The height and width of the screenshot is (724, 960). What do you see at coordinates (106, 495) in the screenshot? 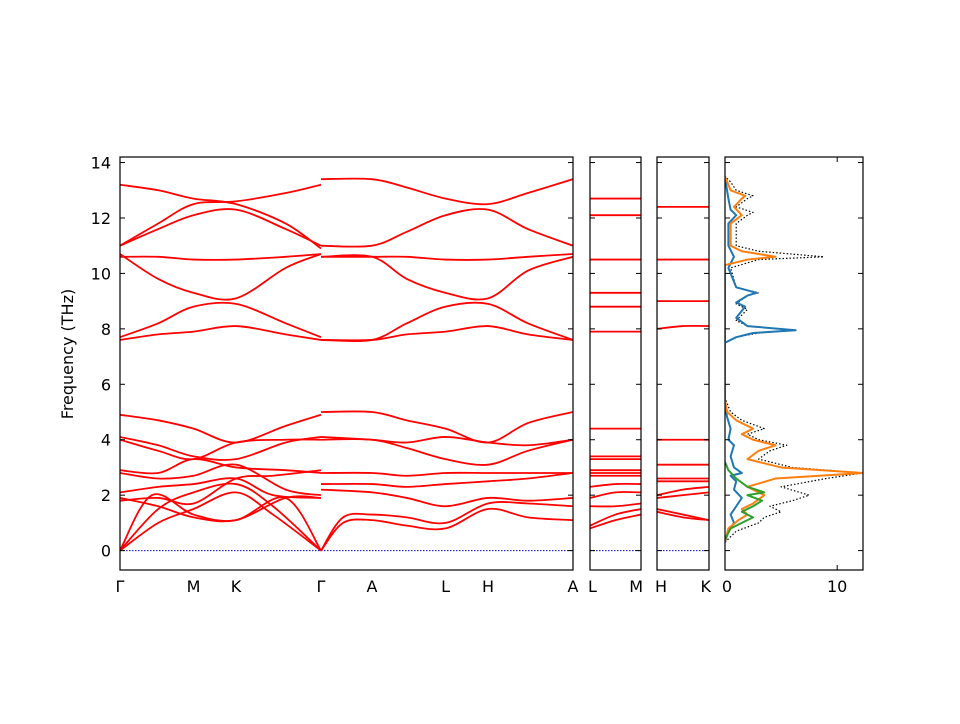
I see `y-tick-label: 2` at bounding box center [106, 495].